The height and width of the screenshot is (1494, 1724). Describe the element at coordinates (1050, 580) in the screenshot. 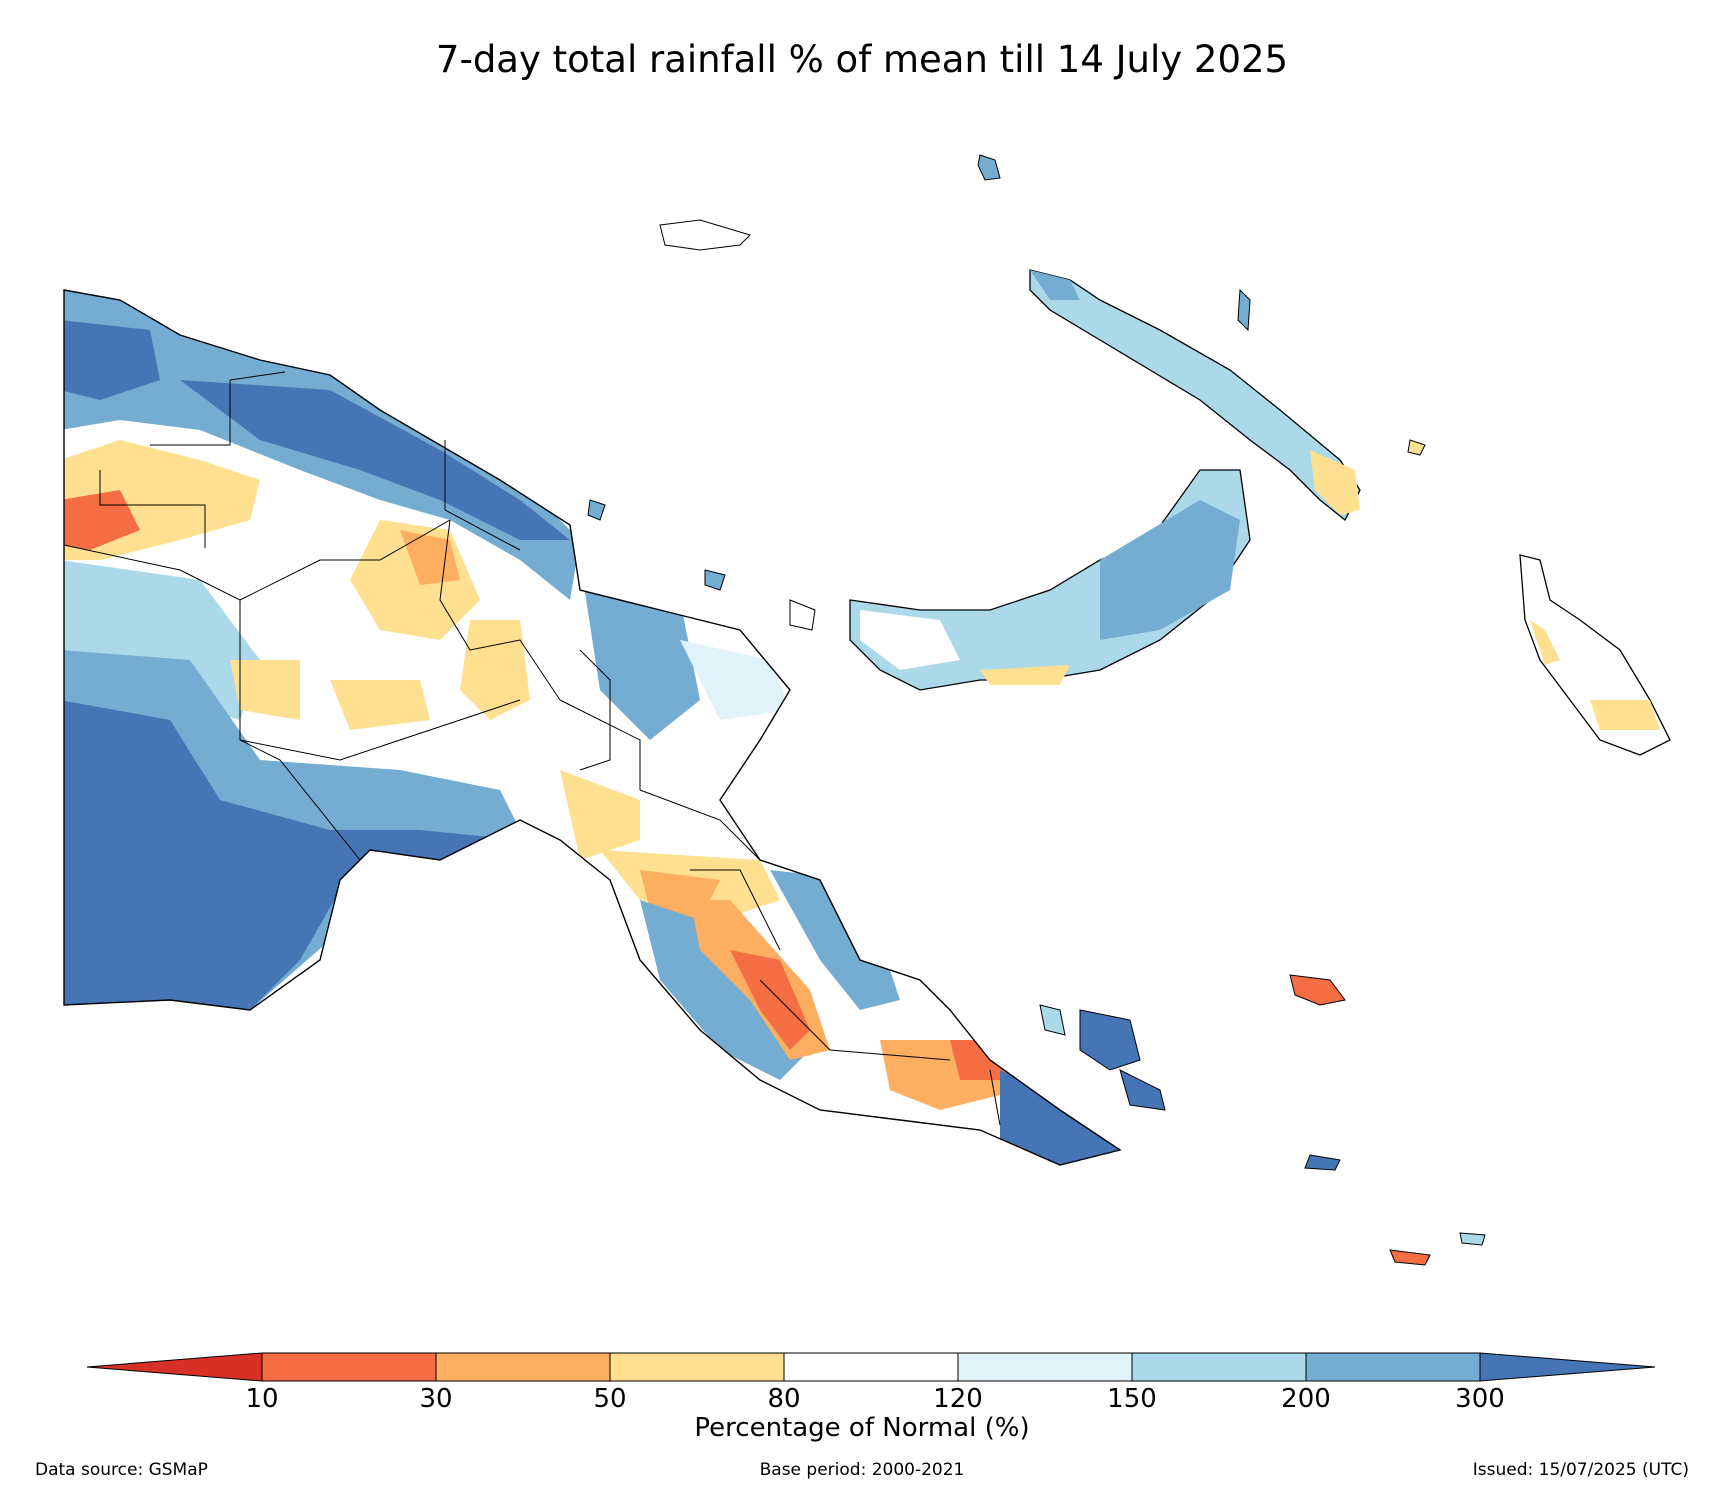

I see `new-britain-island` at that location.